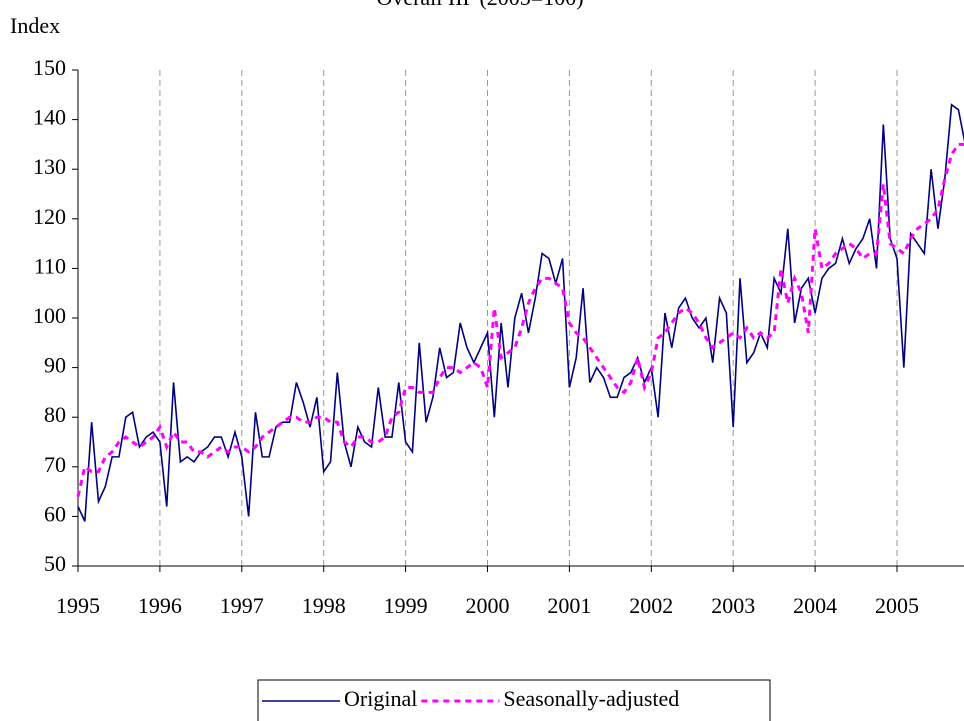  Describe the element at coordinates (897, 605) in the screenshot. I see `x-tick-label: 2005` at that location.